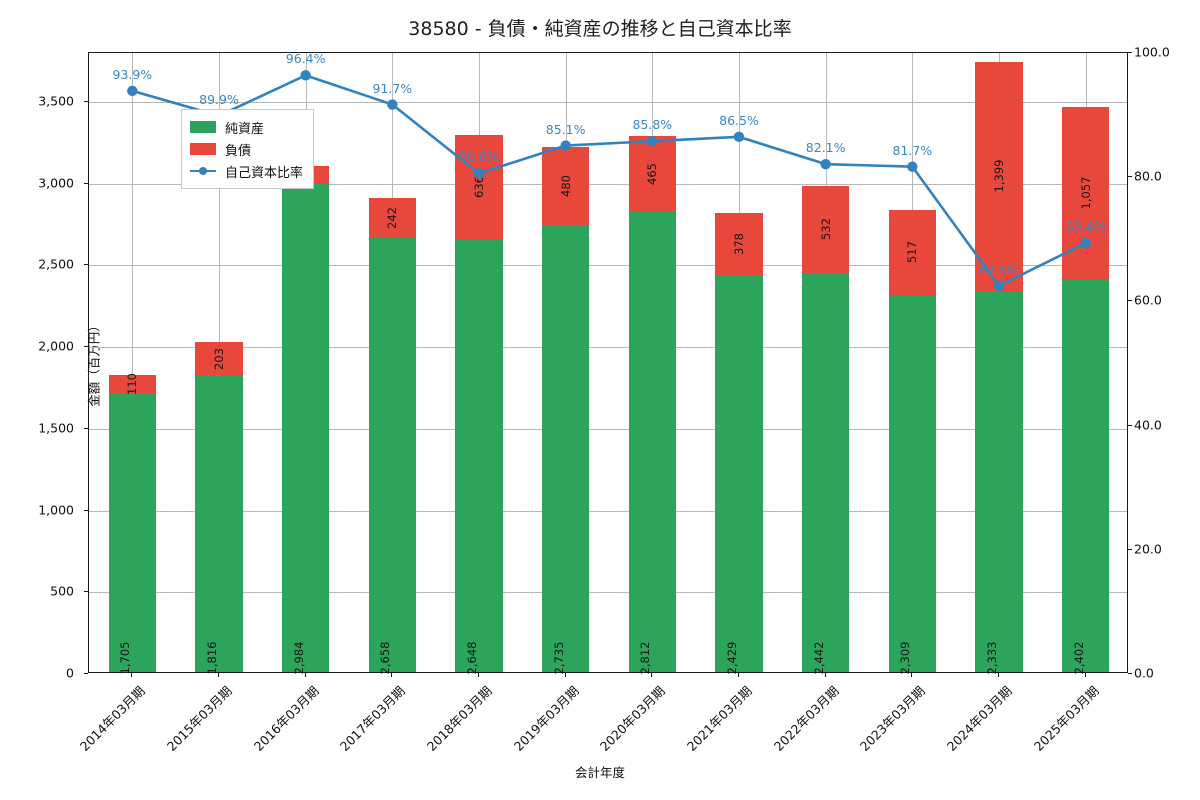  I want to click on stacked-bar: 2,429 378, so click(739, 443).